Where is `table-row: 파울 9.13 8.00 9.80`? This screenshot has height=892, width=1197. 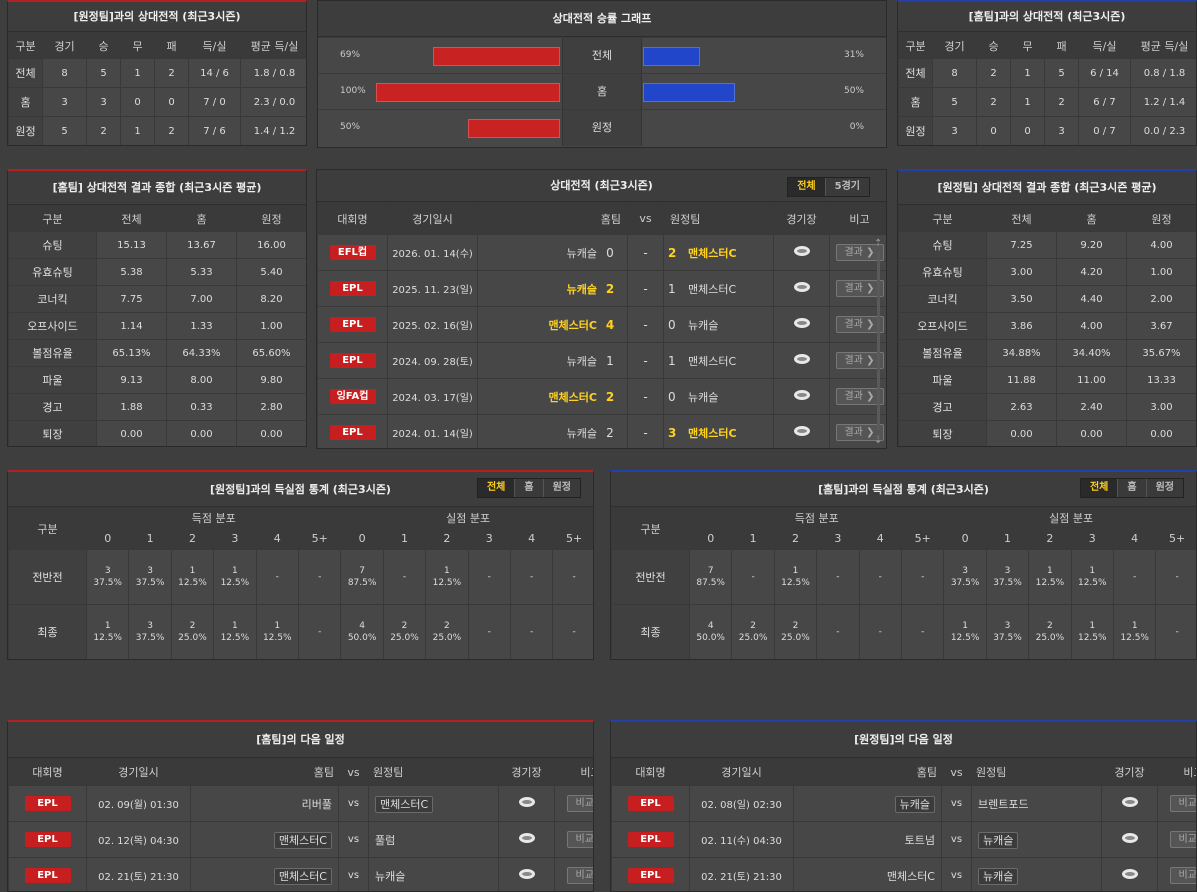 table-row: 파울 9.13 8.00 9.80 is located at coordinates (157, 380).